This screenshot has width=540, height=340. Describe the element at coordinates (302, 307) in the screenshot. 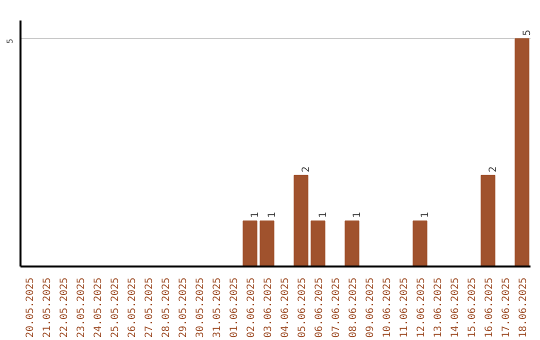

I see `x-tick-label: 05.06.2025` at that location.